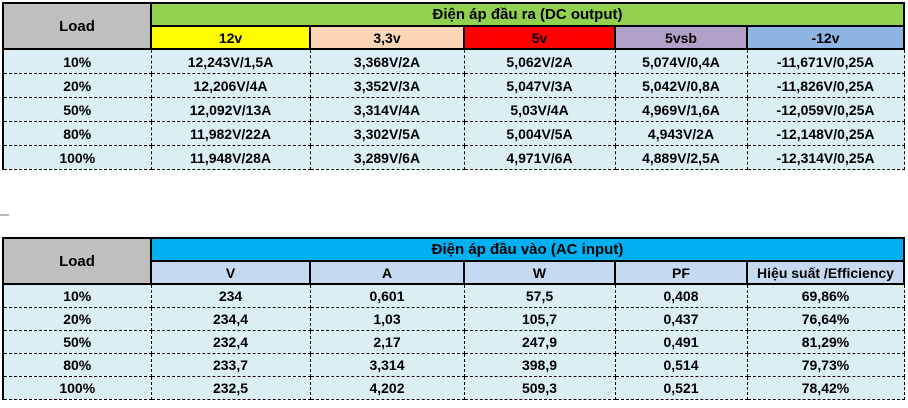 This screenshot has width=908, height=408. I want to click on gridline-artifact, so click(4, 215).